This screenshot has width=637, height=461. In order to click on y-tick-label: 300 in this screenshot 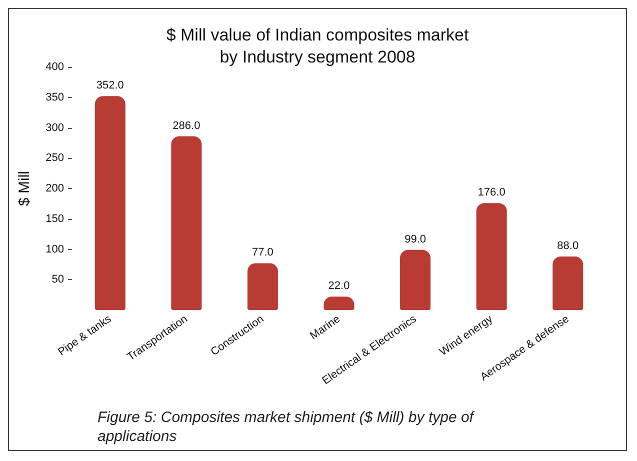, I will do `click(55, 128)`.